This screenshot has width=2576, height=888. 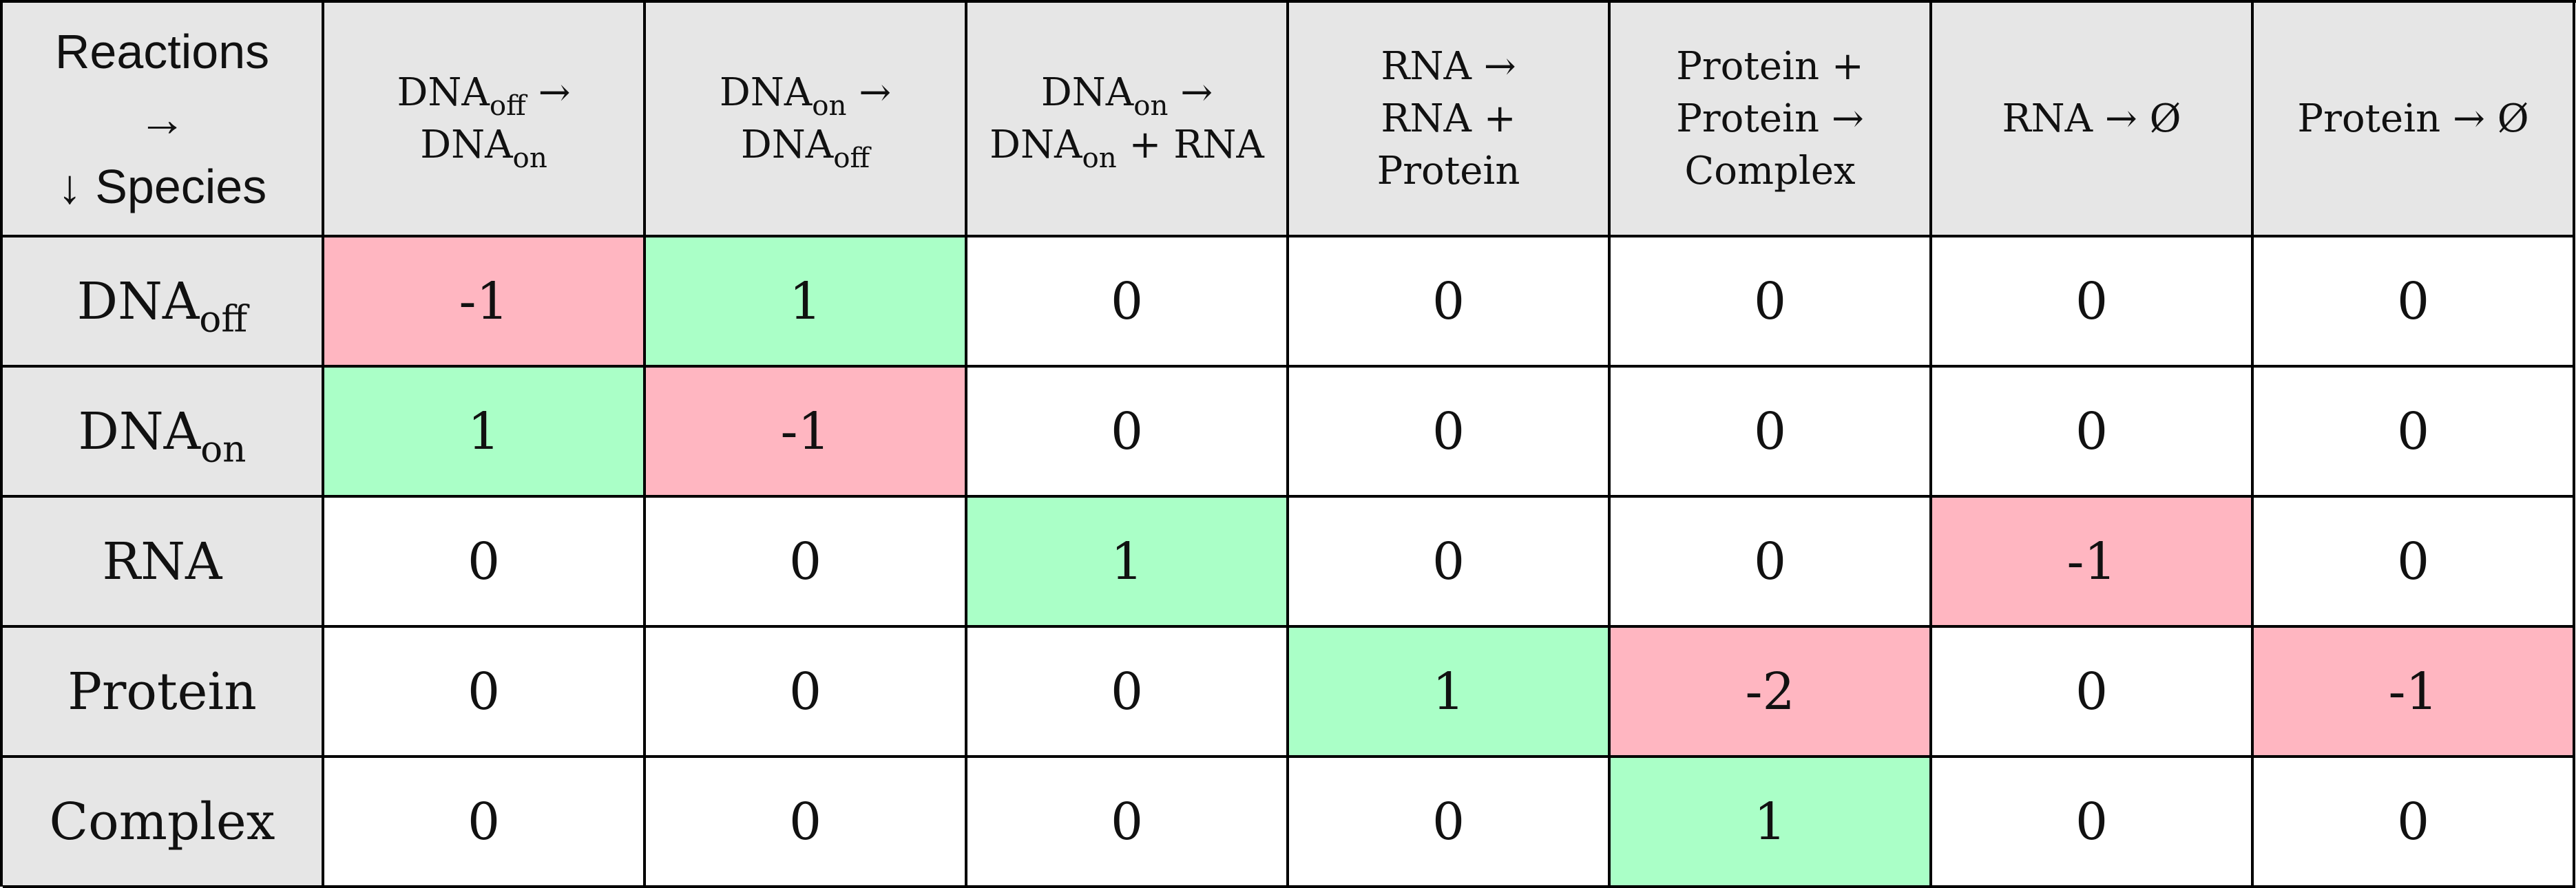 I want to click on text-run: Protein →, so click(x=1770, y=118).